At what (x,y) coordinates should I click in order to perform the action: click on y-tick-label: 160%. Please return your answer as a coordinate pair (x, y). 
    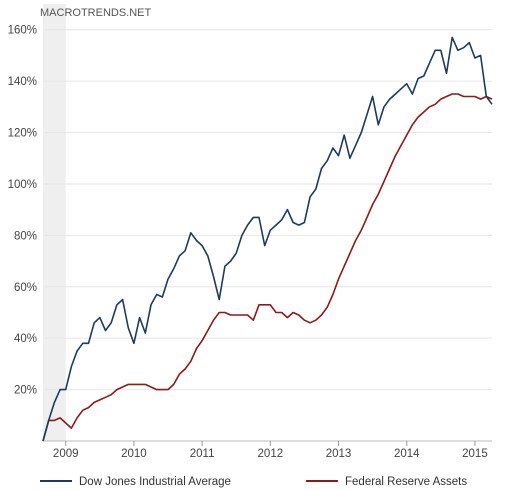
    Looking at the image, I should click on (22, 31).